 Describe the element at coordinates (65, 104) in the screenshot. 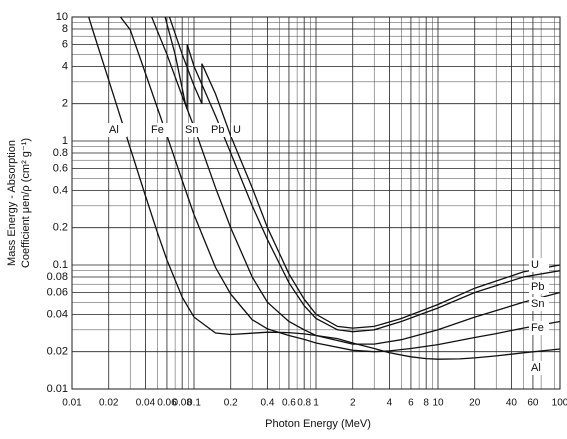

I see `y-tick-label: 2` at that location.